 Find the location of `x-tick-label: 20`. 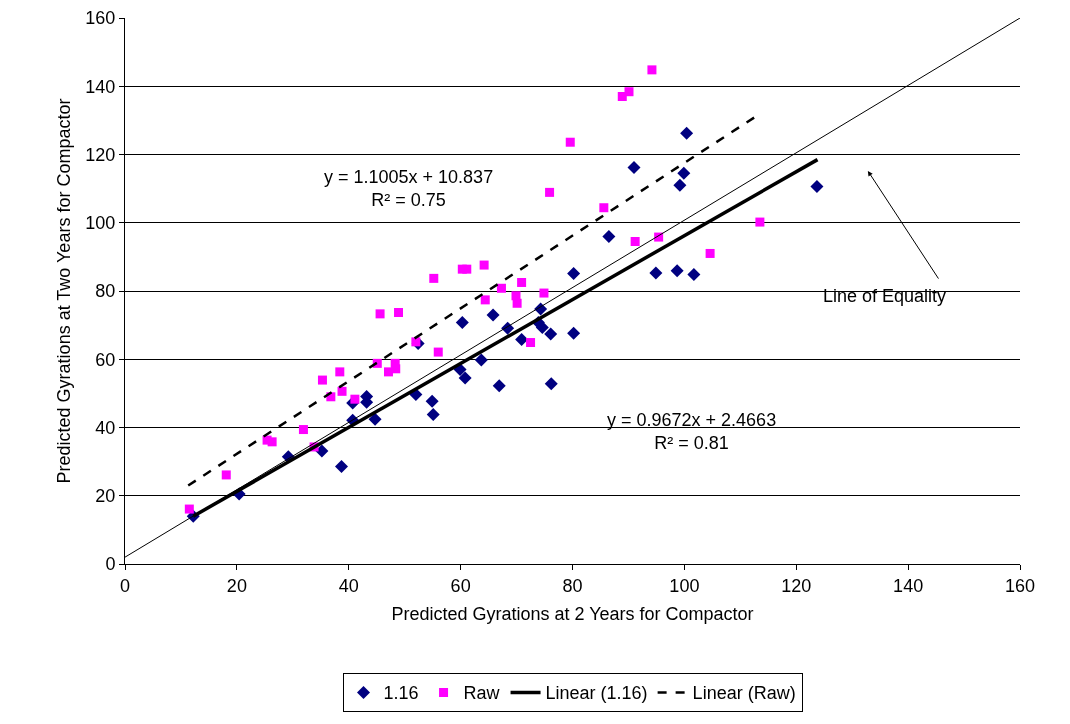

x-tick-label: 20 is located at coordinates (236, 585).